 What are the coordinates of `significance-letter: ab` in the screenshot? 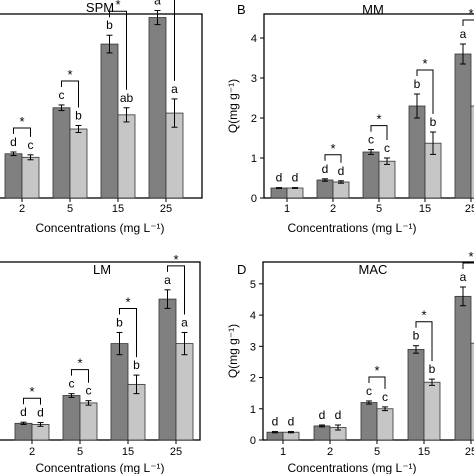 It's located at (127, 98).